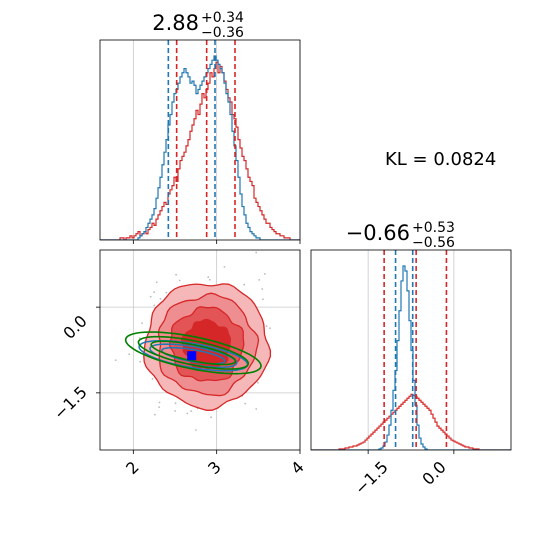 The width and height of the screenshot is (550, 550). What do you see at coordinates (440, 159) in the screenshot?
I see `kl-annotation: KL = 0.0824` at bounding box center [440, 159].